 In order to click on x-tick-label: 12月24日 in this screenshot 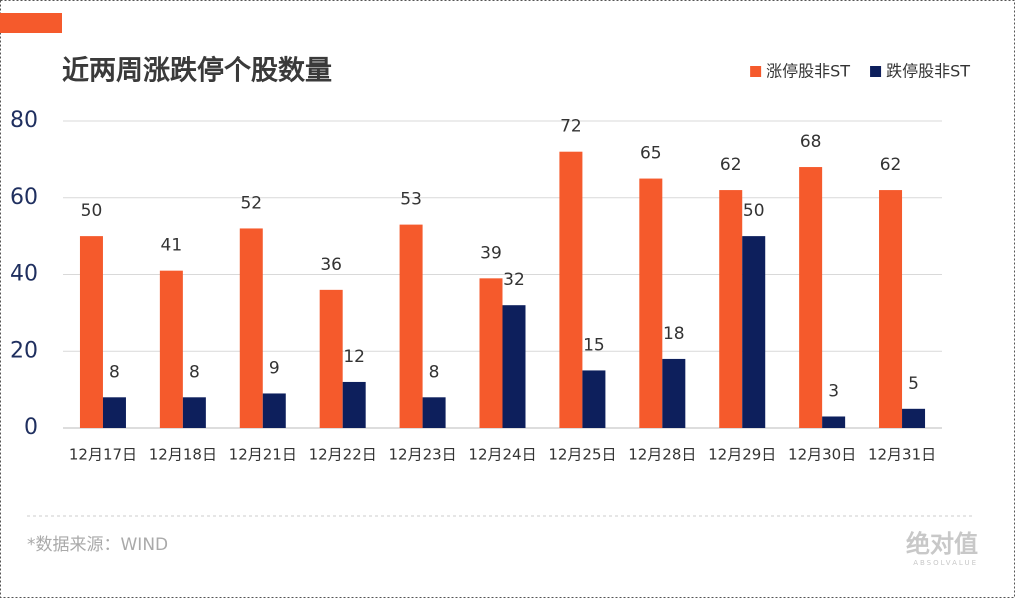, I will do `click(502, 455)`.